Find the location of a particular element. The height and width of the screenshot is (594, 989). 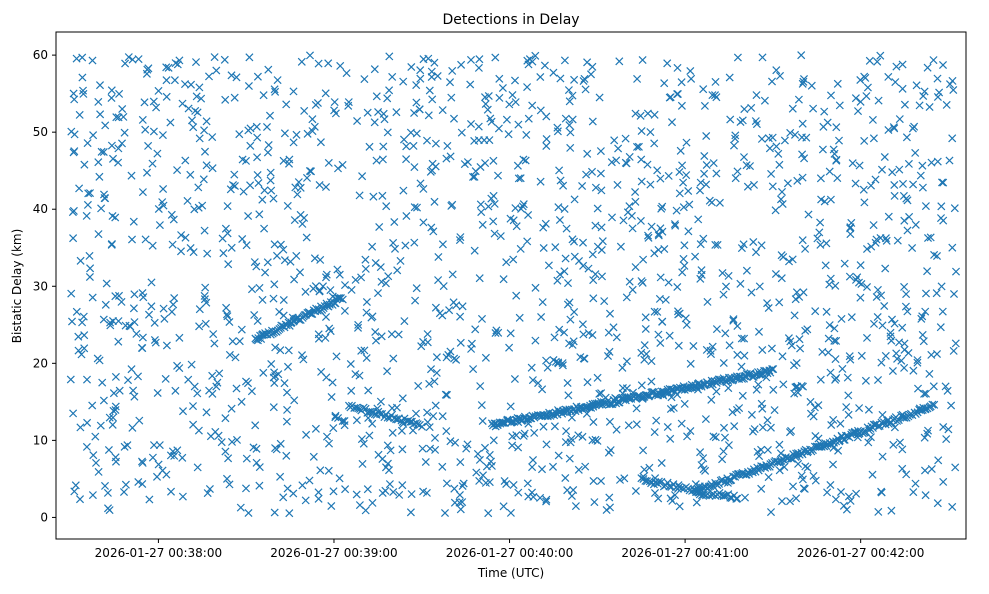

y-tick-label: 30 is located at coordinates (40, 286).